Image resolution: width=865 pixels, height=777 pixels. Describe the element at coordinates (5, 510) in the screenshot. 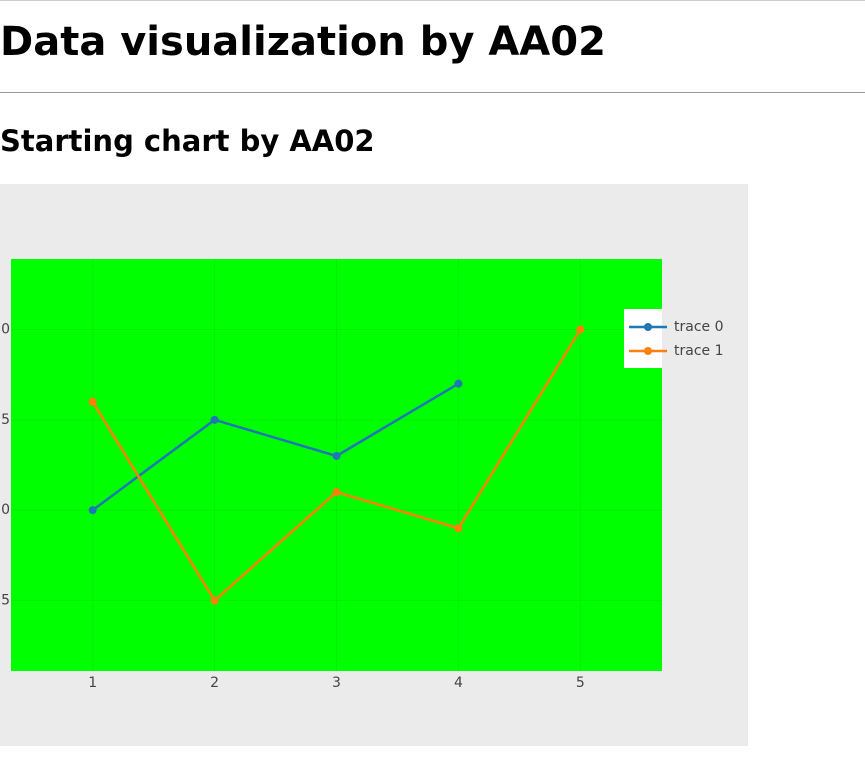

I see `y-tick-label: 10` at that location.